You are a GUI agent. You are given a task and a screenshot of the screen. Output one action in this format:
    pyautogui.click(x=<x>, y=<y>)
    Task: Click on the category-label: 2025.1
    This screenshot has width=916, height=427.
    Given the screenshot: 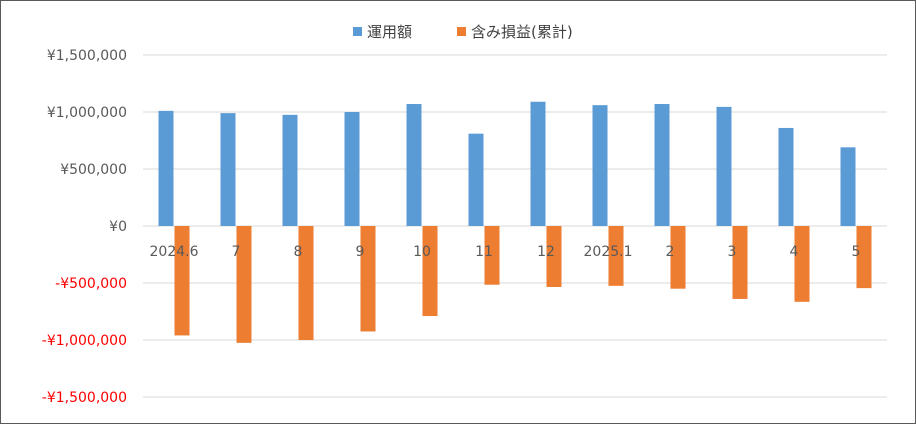 What is the action you would take?
    pyautogui.click(x=608, y=252)
    